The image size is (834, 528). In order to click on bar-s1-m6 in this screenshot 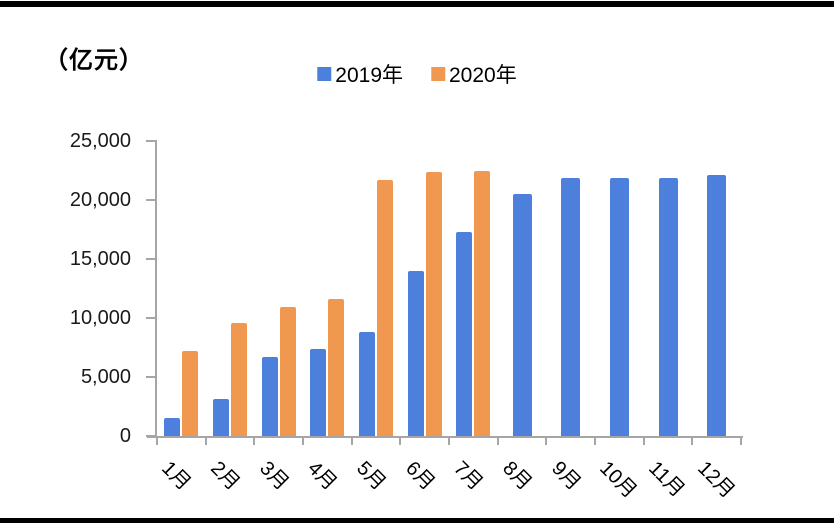, I will do `click(433, 303)`.